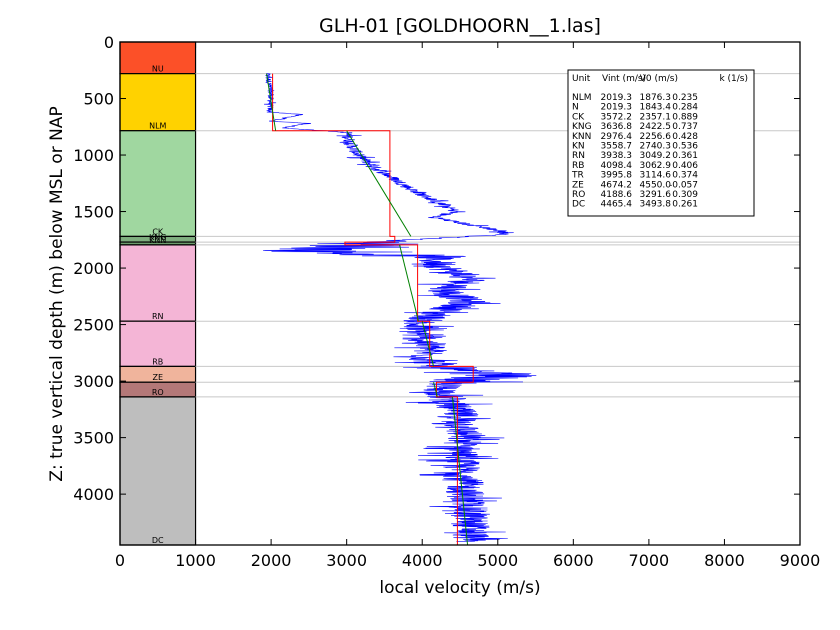  I want to click on legend-cell: 0.428, so click(685, 137).